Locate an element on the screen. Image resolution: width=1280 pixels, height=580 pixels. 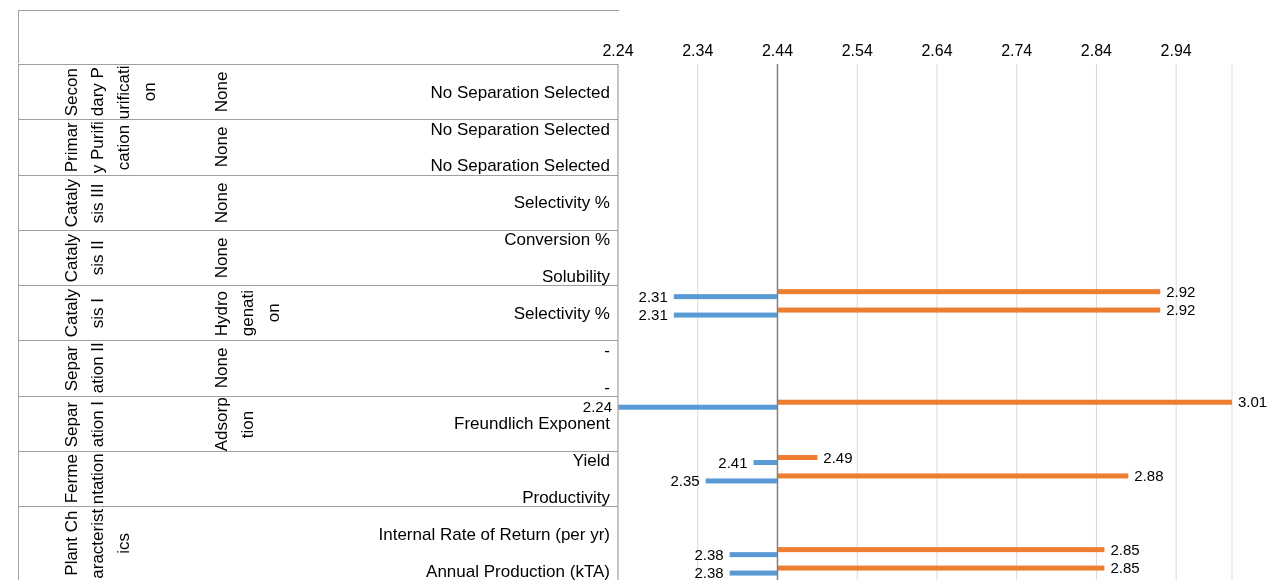
y-tick-label: Freundlich Exponent is located at coordinates (532, 424).